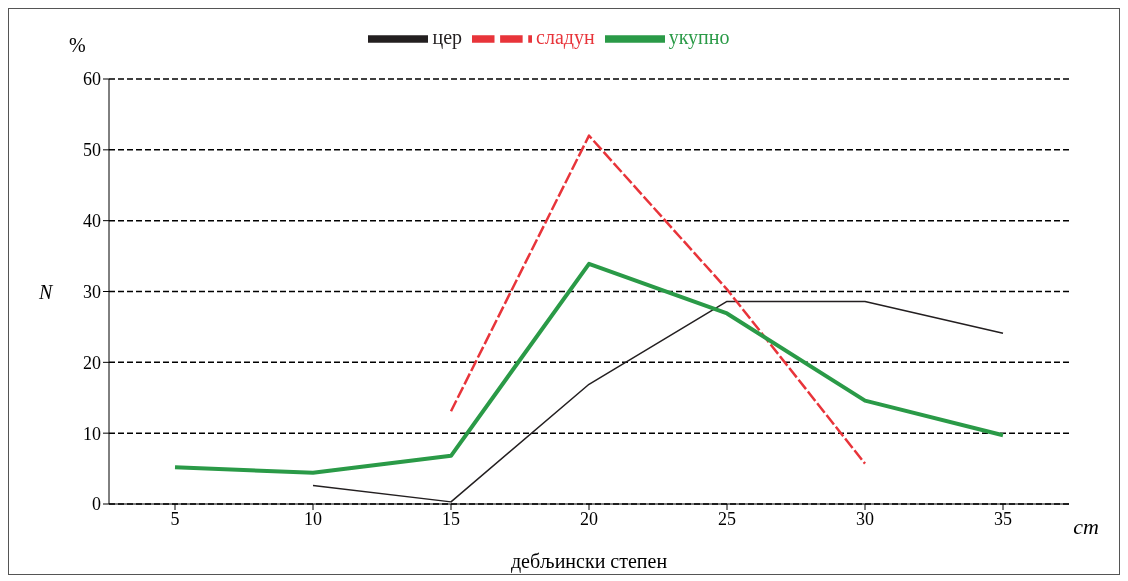  I want to click on x-tick-label: 20, so click(589, 518).